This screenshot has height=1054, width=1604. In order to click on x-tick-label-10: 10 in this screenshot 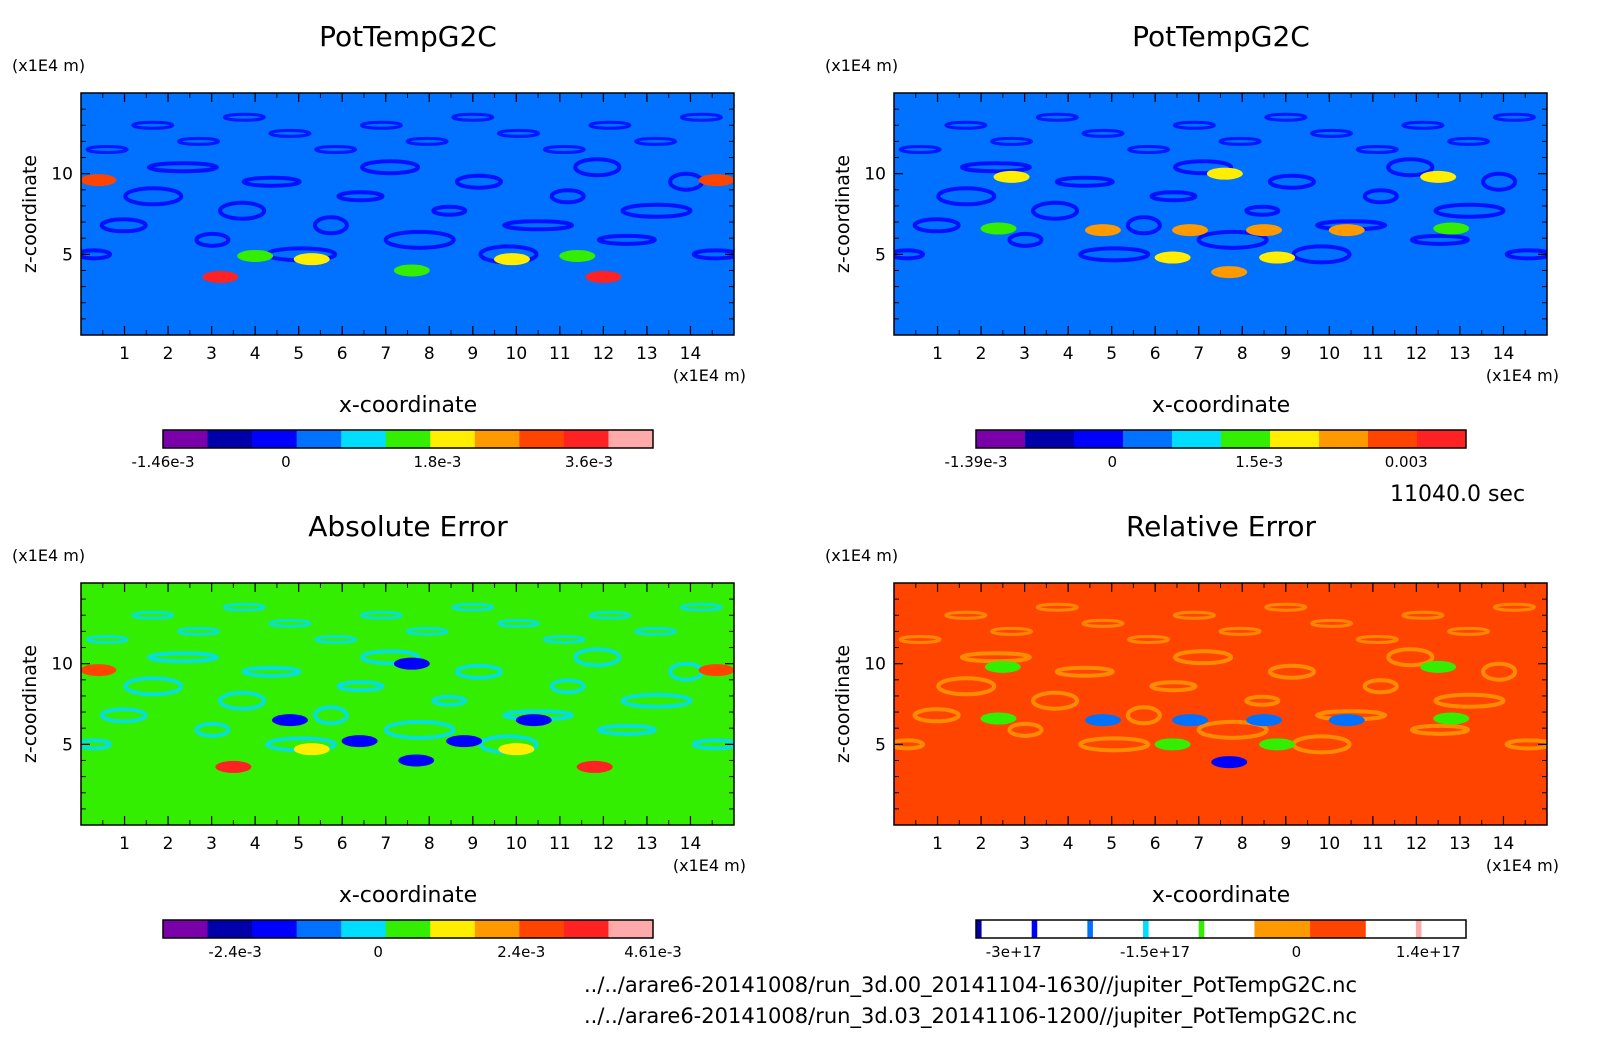, I will do `click(1330, 354)`.